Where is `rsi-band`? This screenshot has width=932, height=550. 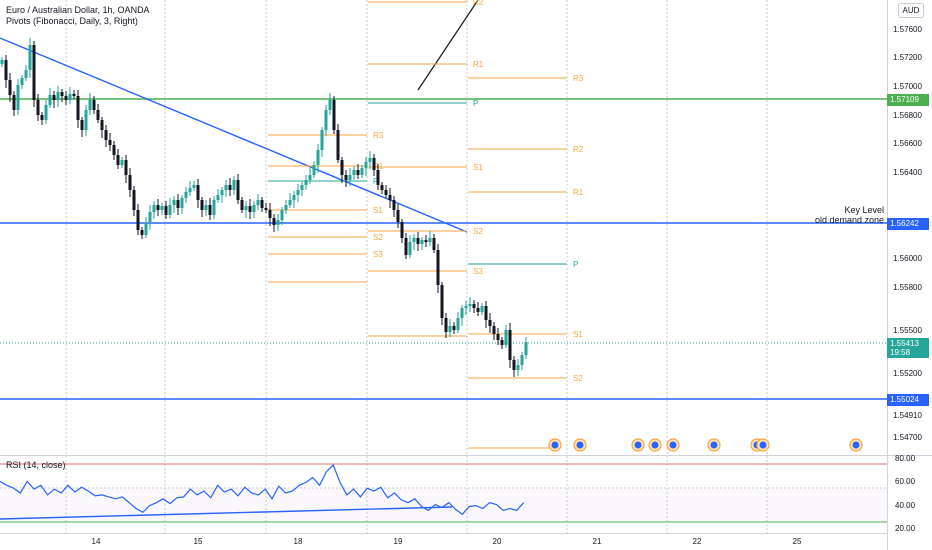
rsi-band is located at coordinates (443, 505).